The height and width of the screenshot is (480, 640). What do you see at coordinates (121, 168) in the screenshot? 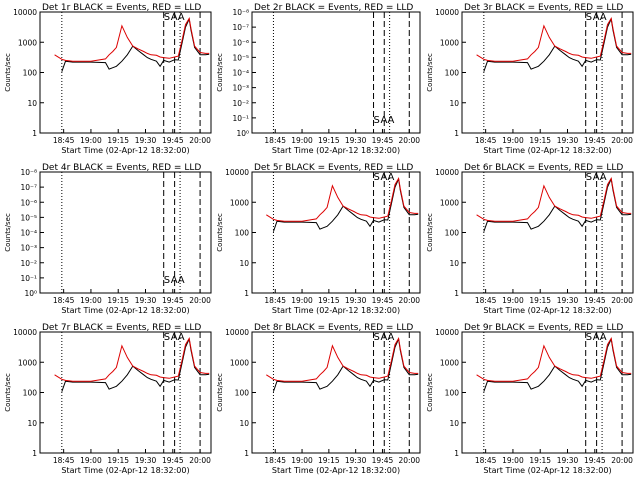
I see `panel-title: Det 4r BLACK = Events, RED = LLD` at bounding box center [121, 168].